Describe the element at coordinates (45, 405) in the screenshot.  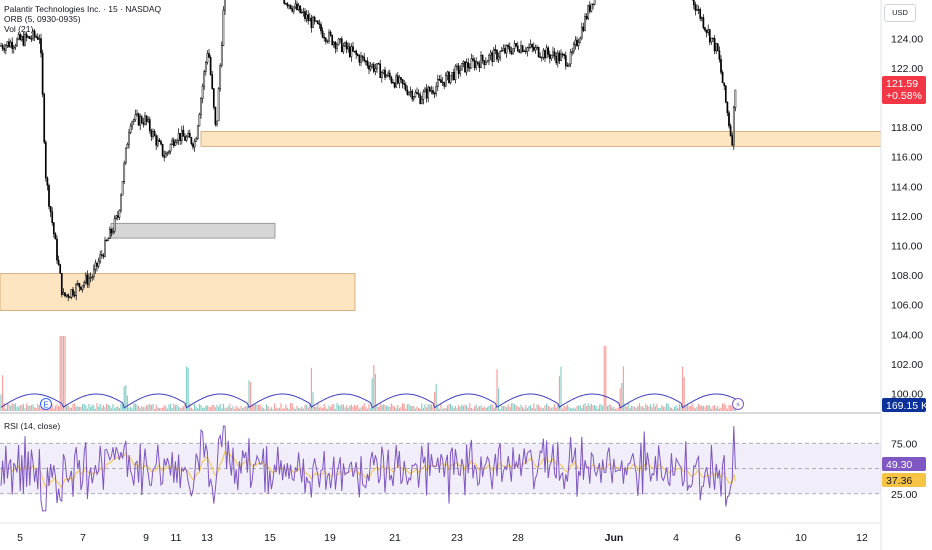
I see `earnings-label: E` at that location.